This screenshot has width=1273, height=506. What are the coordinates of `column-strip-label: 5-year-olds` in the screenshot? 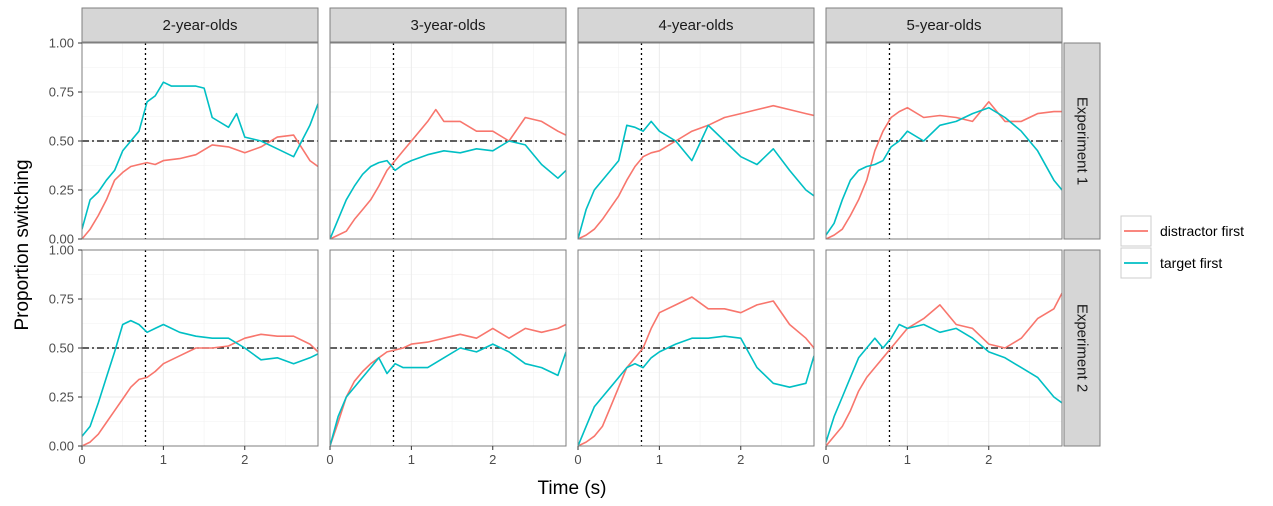 It's located at (943, 25).